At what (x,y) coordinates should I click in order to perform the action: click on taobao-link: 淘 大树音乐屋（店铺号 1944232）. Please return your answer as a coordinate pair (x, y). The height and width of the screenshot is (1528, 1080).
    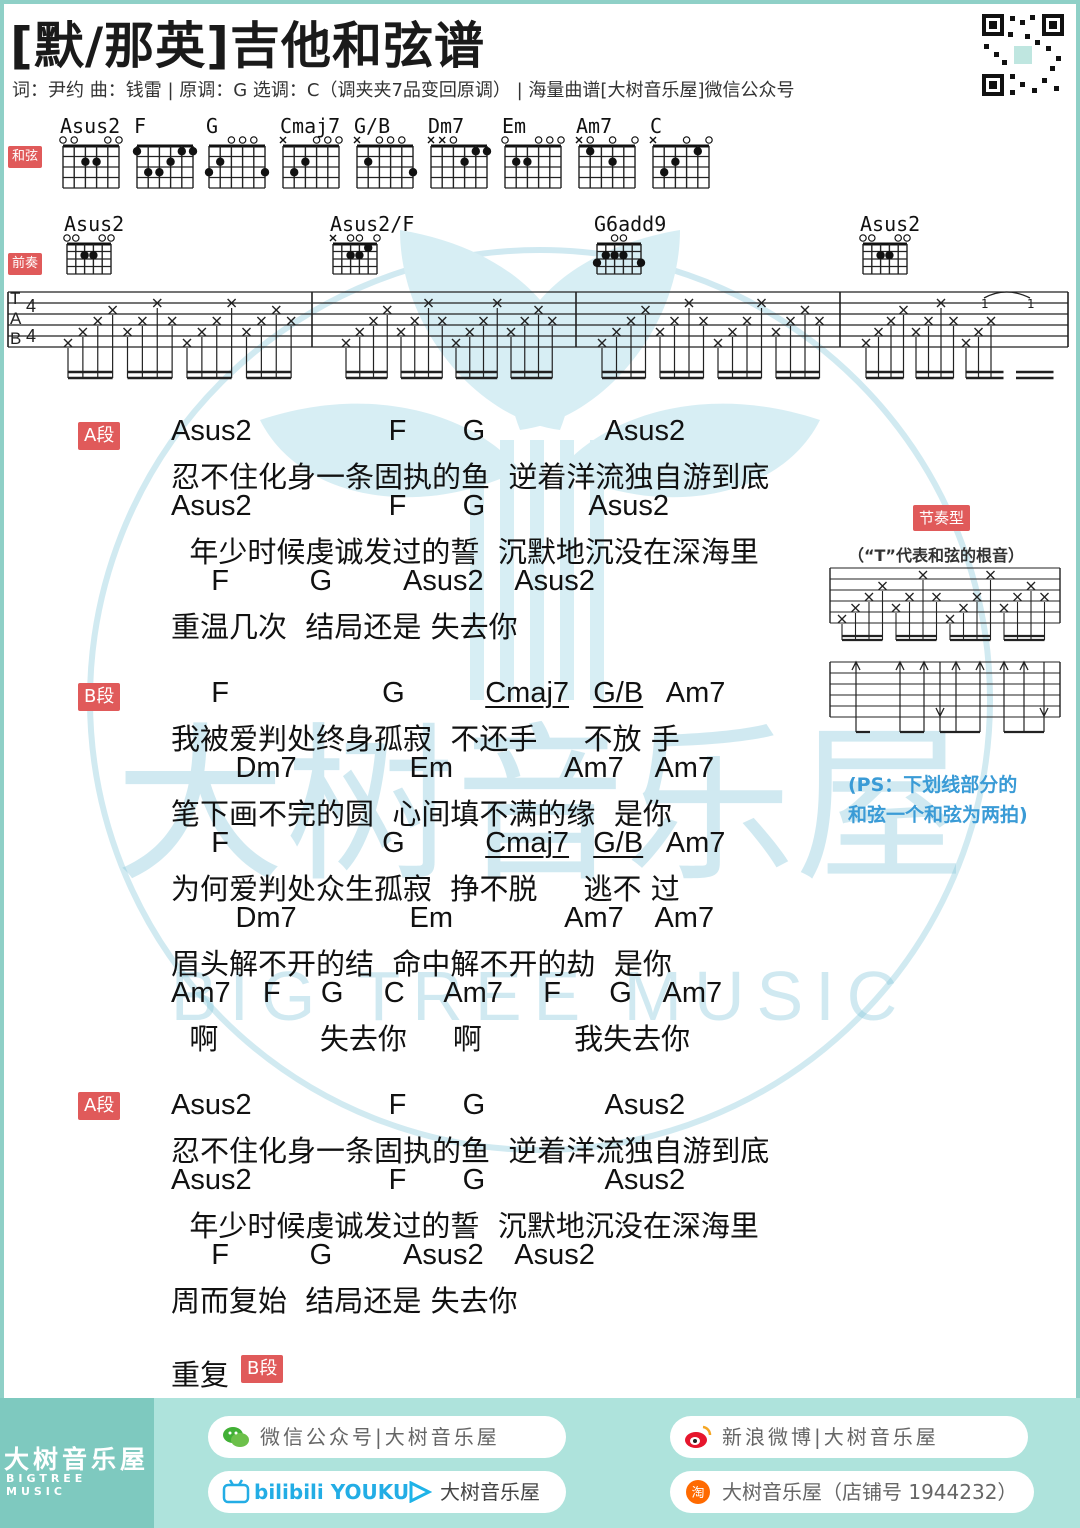
    Looking at the image, I should click on (852, 1492).